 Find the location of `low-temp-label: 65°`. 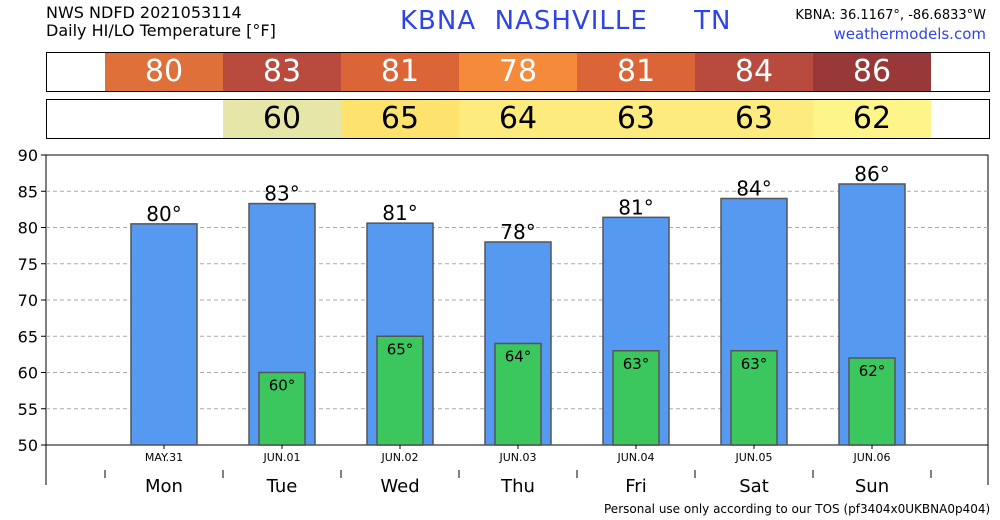

low-temp-label: 65° is located at coordinates (400, 349).